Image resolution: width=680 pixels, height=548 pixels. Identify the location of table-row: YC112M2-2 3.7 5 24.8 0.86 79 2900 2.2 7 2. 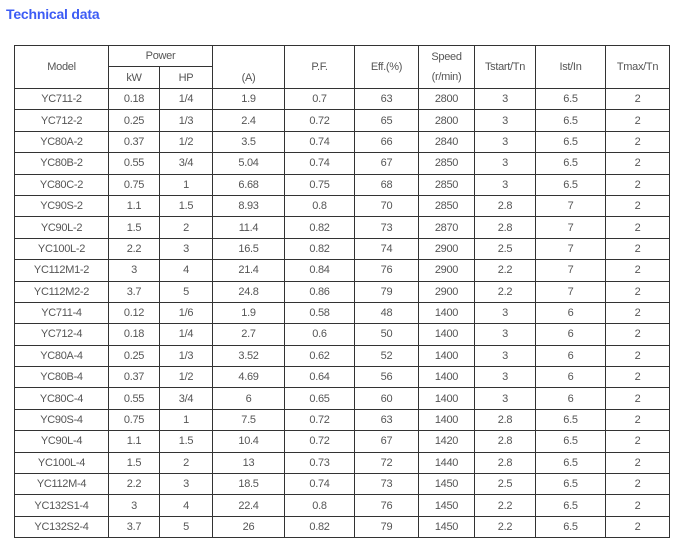
(342, 291).